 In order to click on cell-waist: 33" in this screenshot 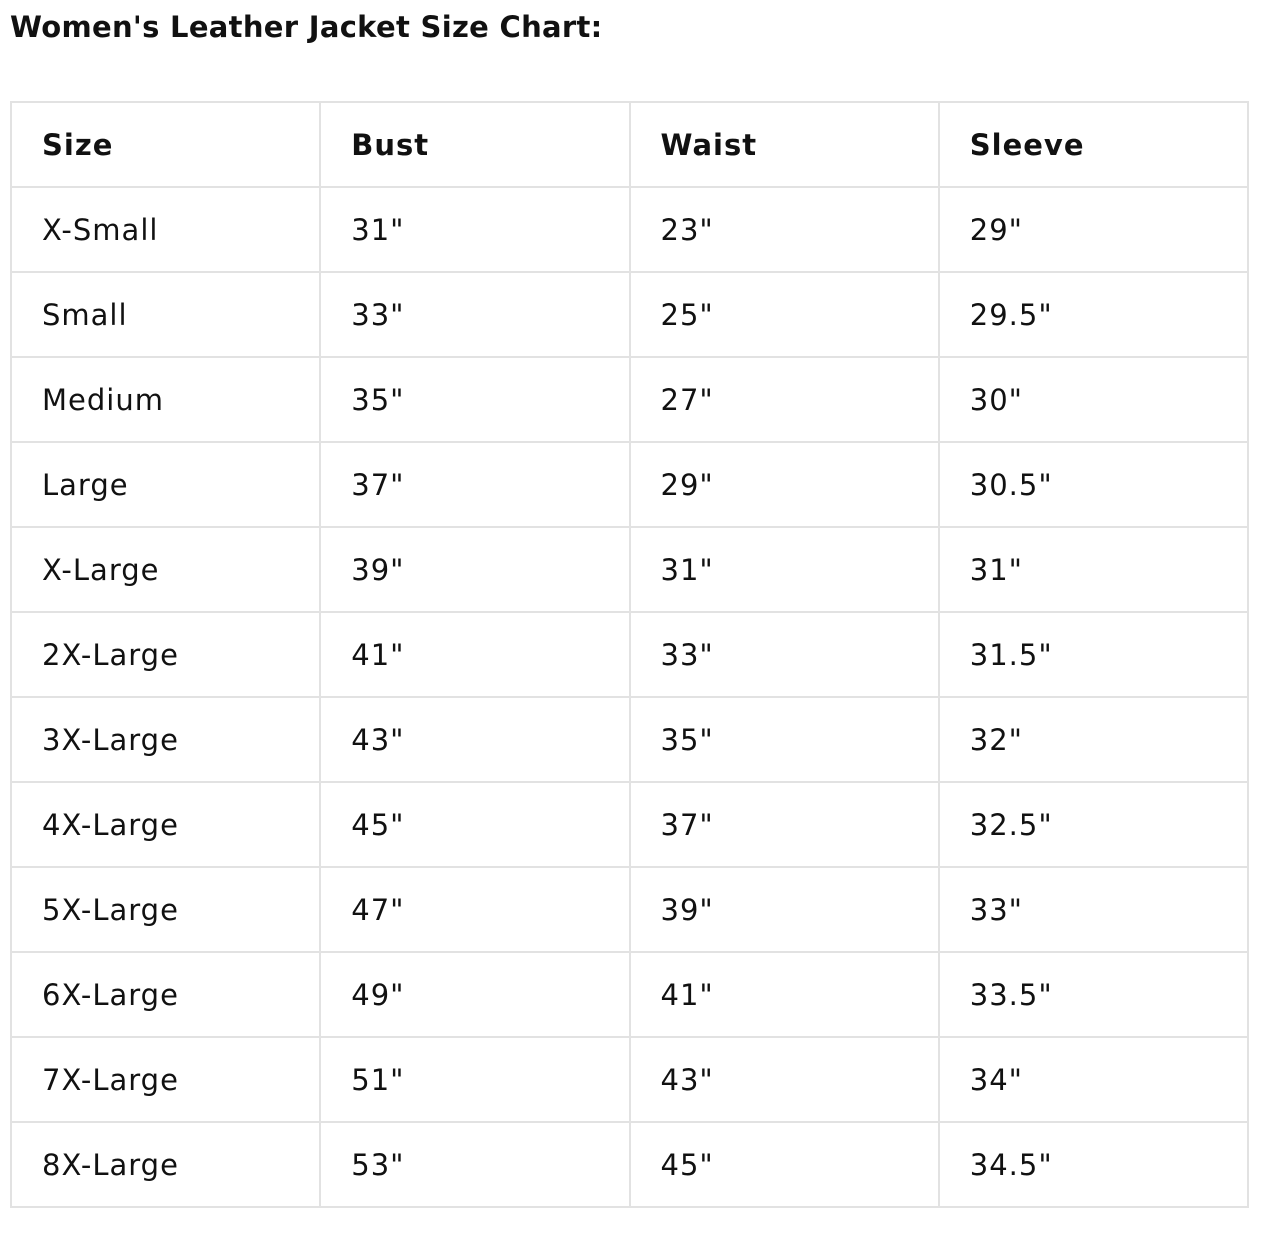, I will do `click(784, 654)`.